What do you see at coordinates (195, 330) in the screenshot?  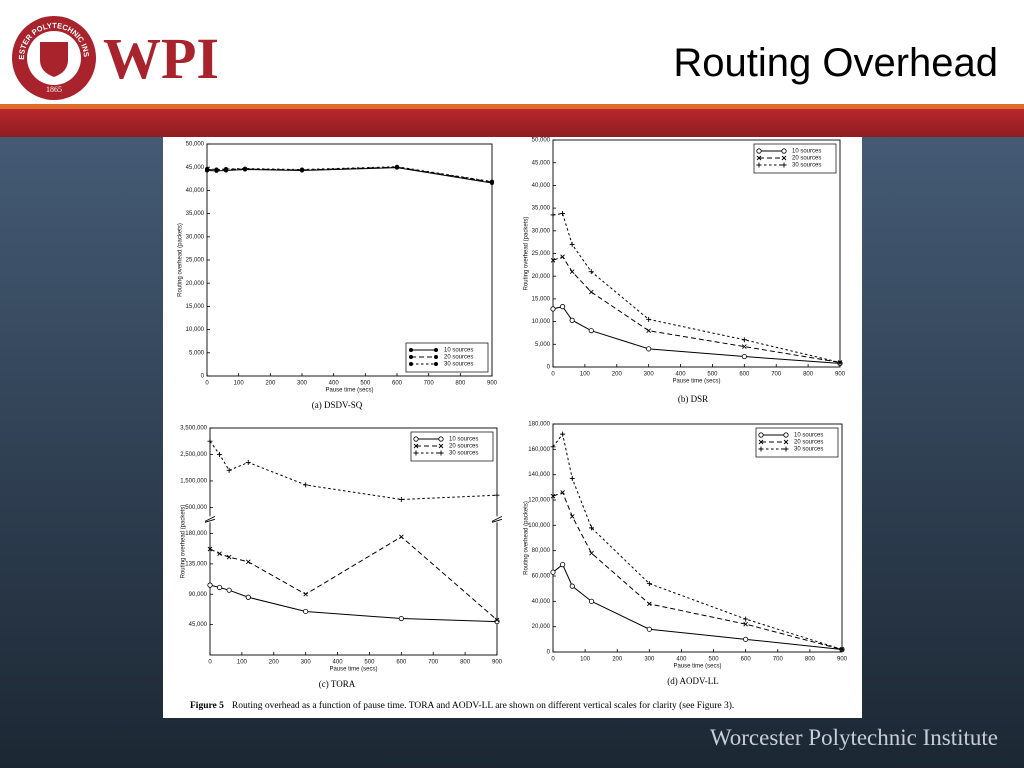 I see `y-tick-label: 10,000` at bounding box center [195, 330].